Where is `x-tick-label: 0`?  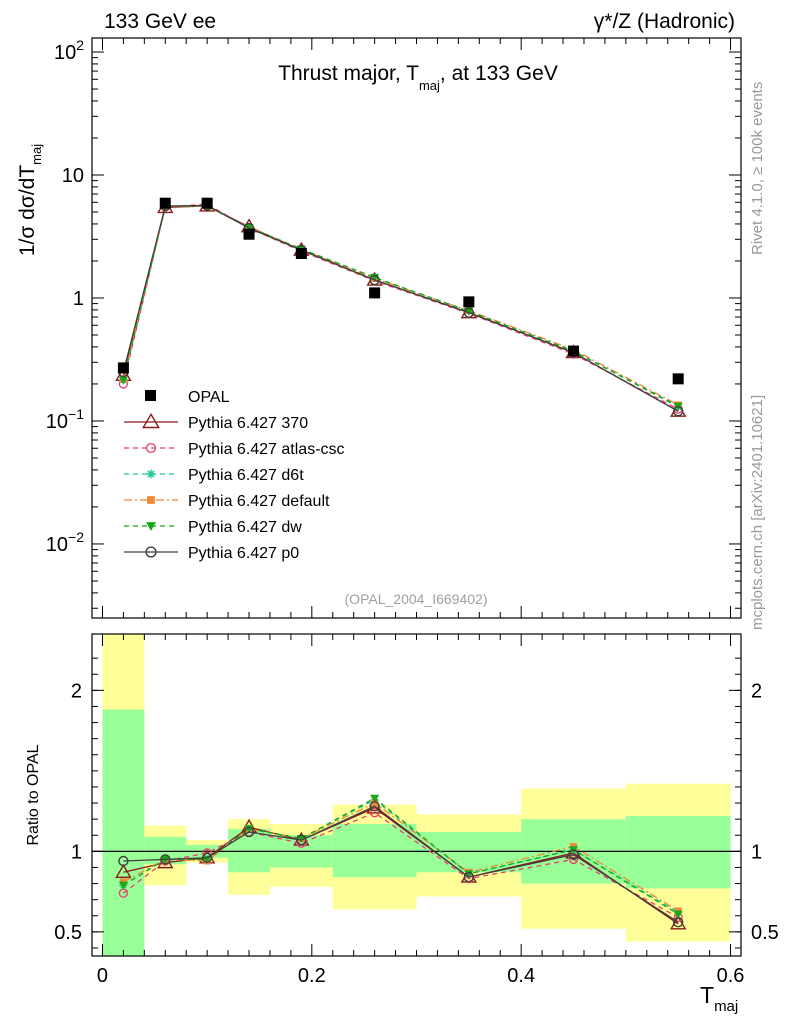 x-tick-label: 0 is located at coordinates (102, 976).